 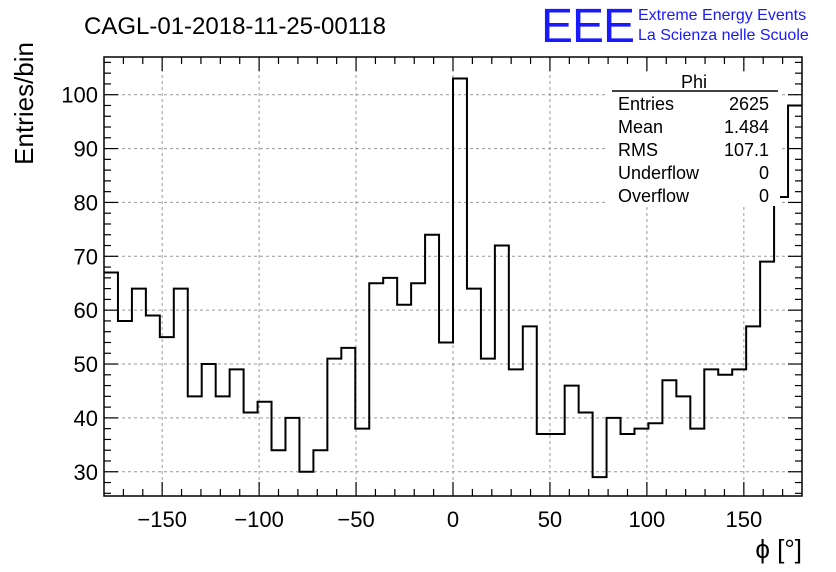 I want to click on stats-row-value: 107.1, so click(x=746, y=150).